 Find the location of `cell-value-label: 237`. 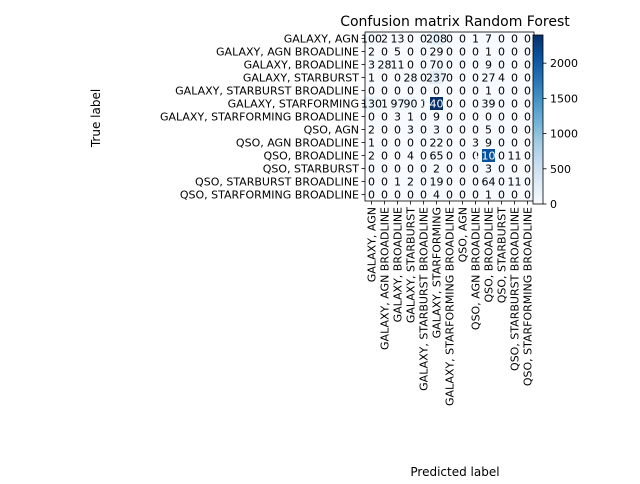

cell-value-label: 237 is located at coordinates (436, 78).